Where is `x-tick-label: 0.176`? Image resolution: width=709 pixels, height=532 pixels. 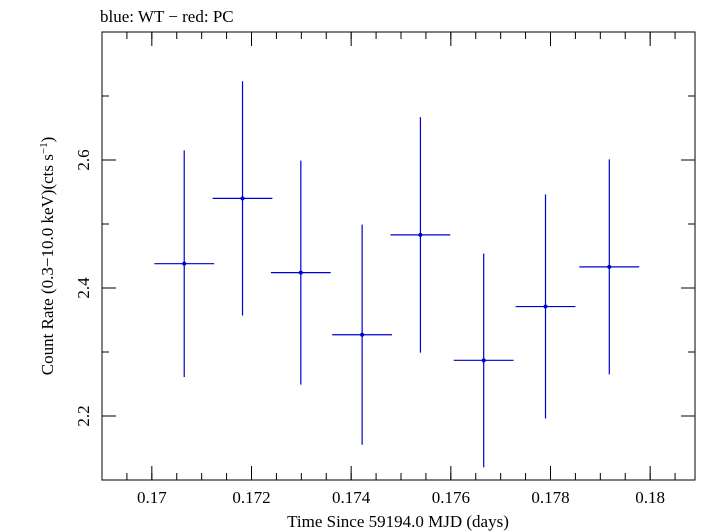 x-tick-label: 0.176 is located at coordinates (451, 497).